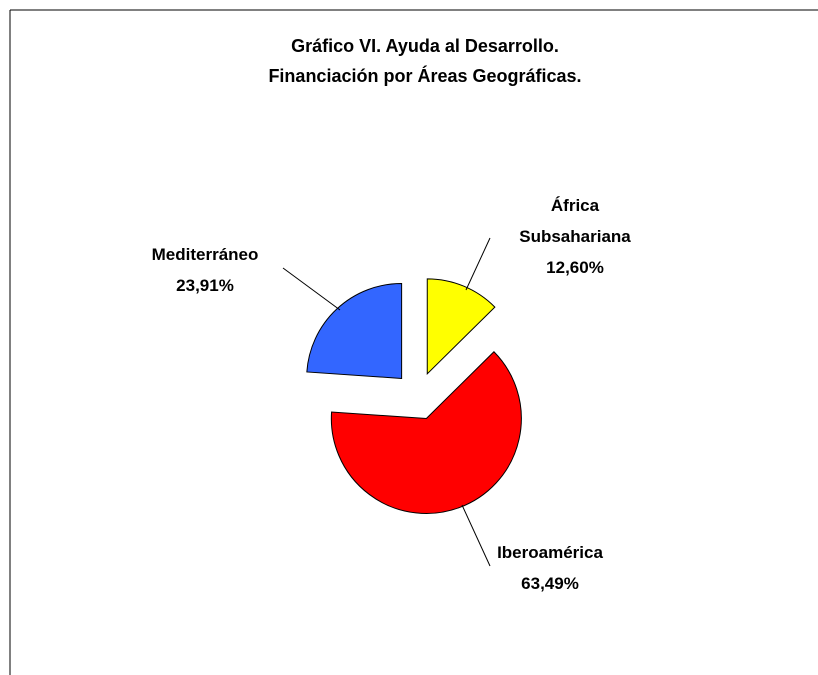 This screenshot has width=818, height=675. I want to click on chart-subtitle: Financiación por Áreas Geográficas., so click(425, 76).